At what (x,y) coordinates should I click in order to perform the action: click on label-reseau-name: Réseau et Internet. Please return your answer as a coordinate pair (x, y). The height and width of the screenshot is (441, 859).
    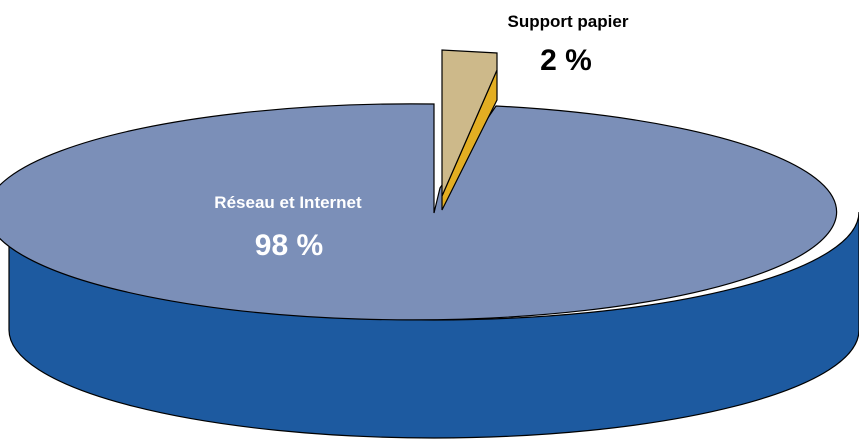
    Looking at the image, I should click on (288, 202).